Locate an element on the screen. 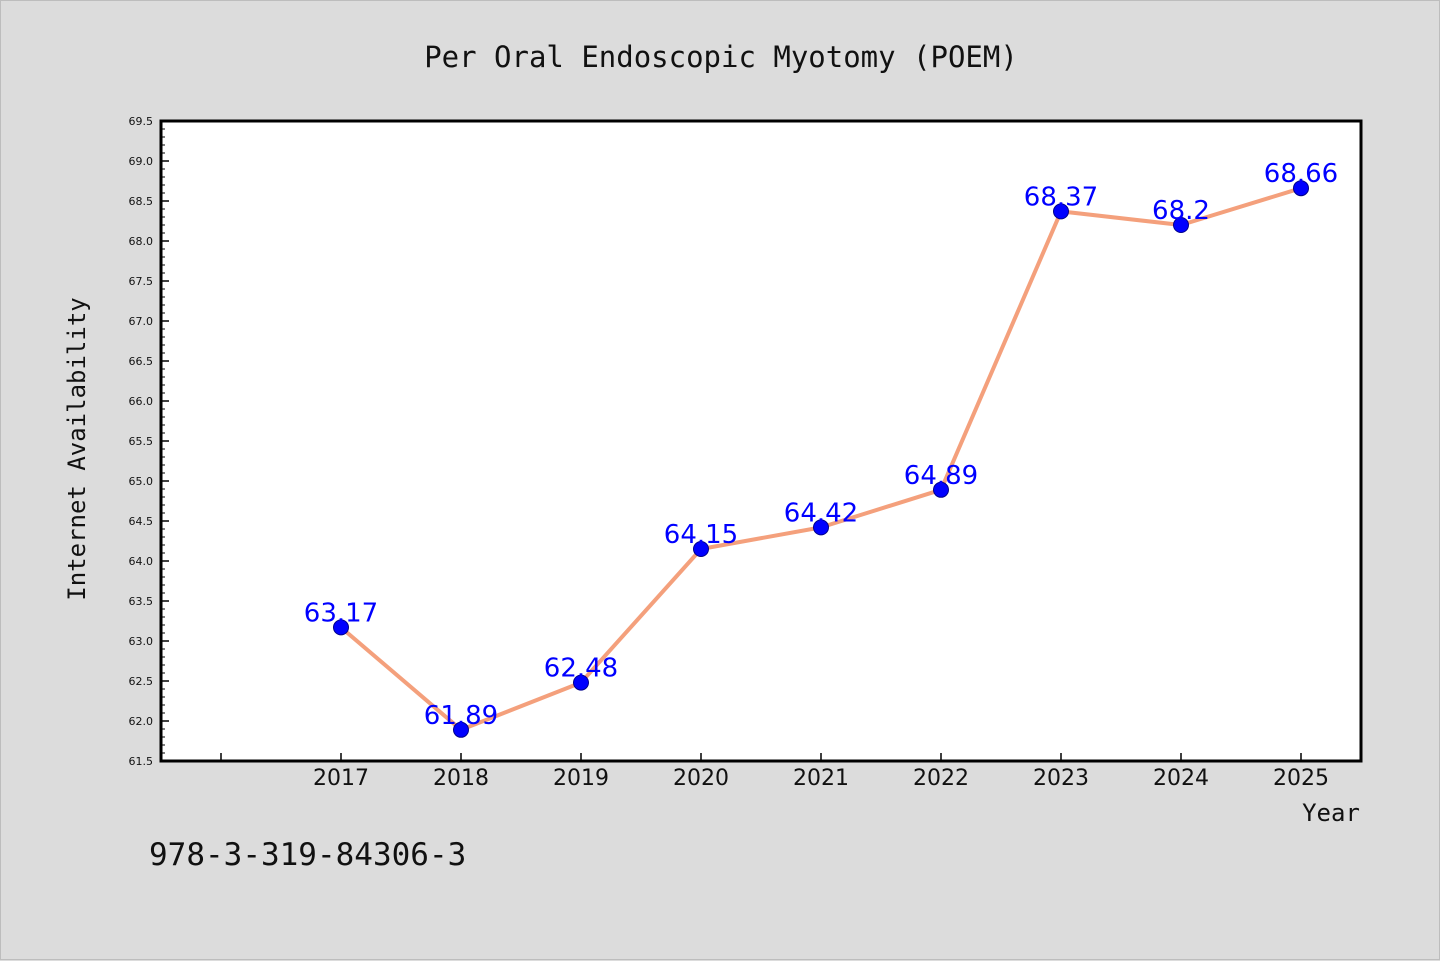 Image resolution: width=1440 pixels, height=961 pixels. y-axis-label: Internet Availability is located at coordinates (77, 448).